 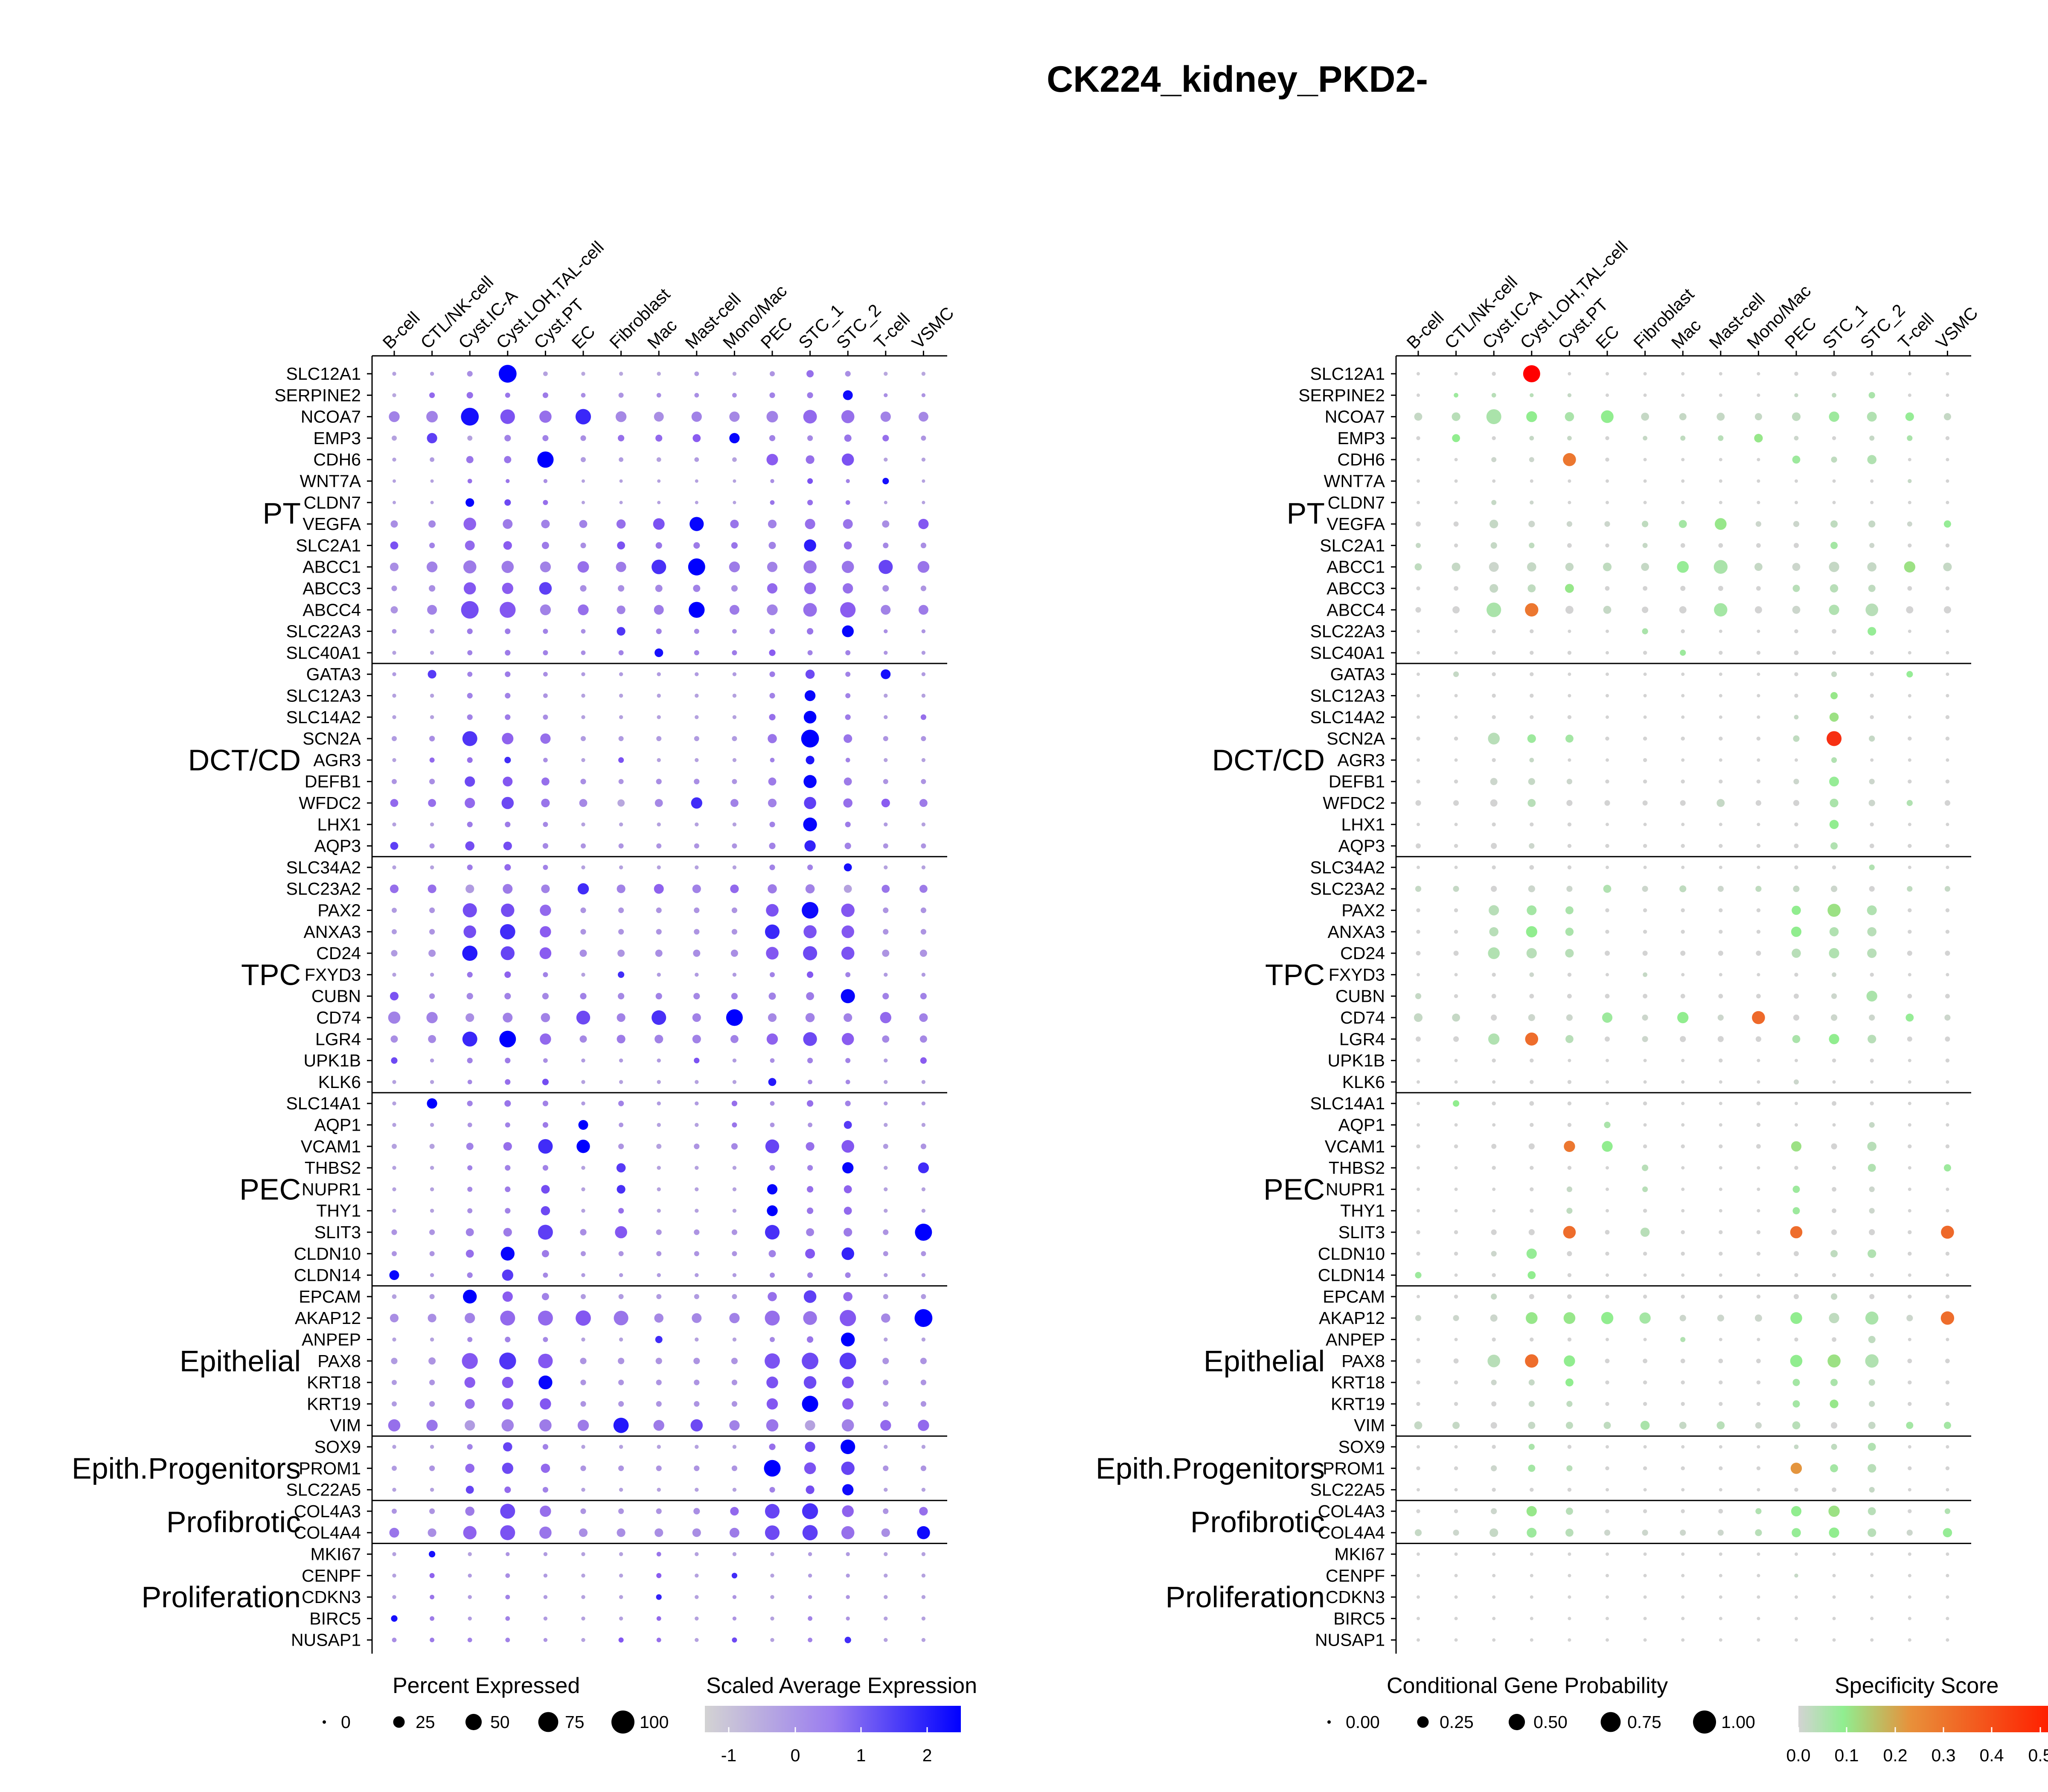 I want to click on left-dot-scn2a-mac, so click(x=659, y=739).